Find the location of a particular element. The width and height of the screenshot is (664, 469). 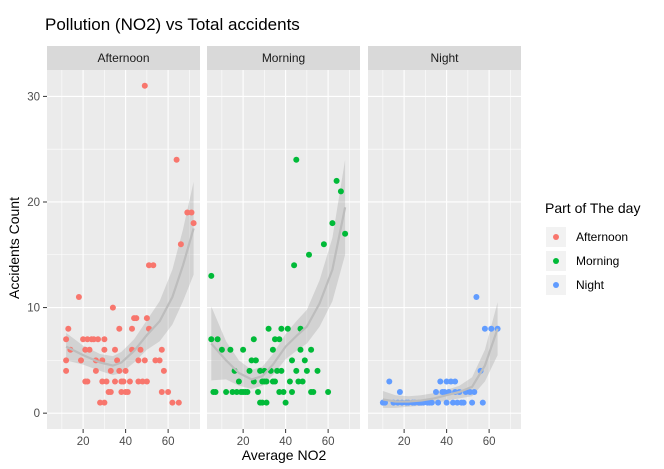

y-axis: 0 10 20 30 is located at coordinates (37, 255).